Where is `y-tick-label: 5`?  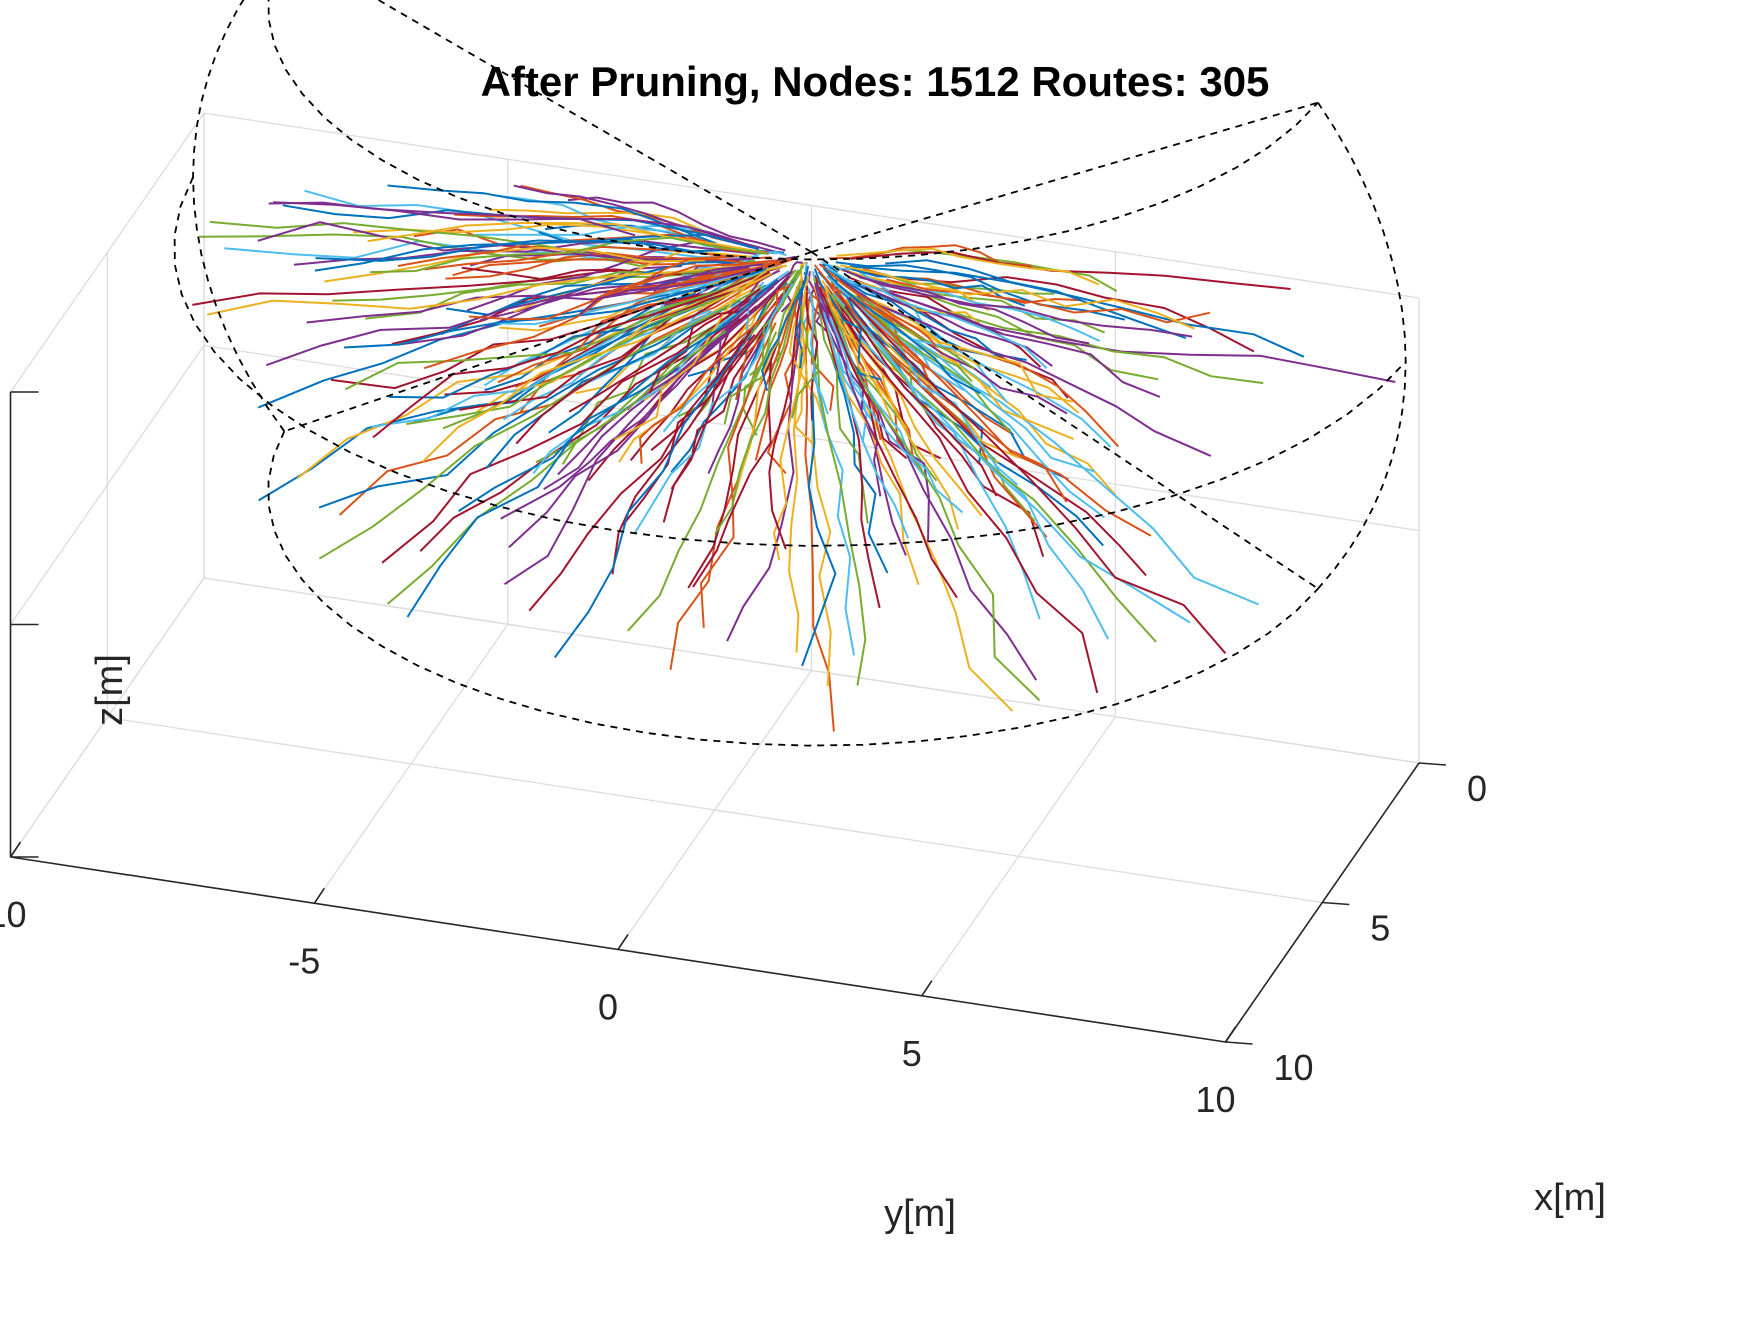
y-tick-label: 5 is located at coordinates (912, 1053).